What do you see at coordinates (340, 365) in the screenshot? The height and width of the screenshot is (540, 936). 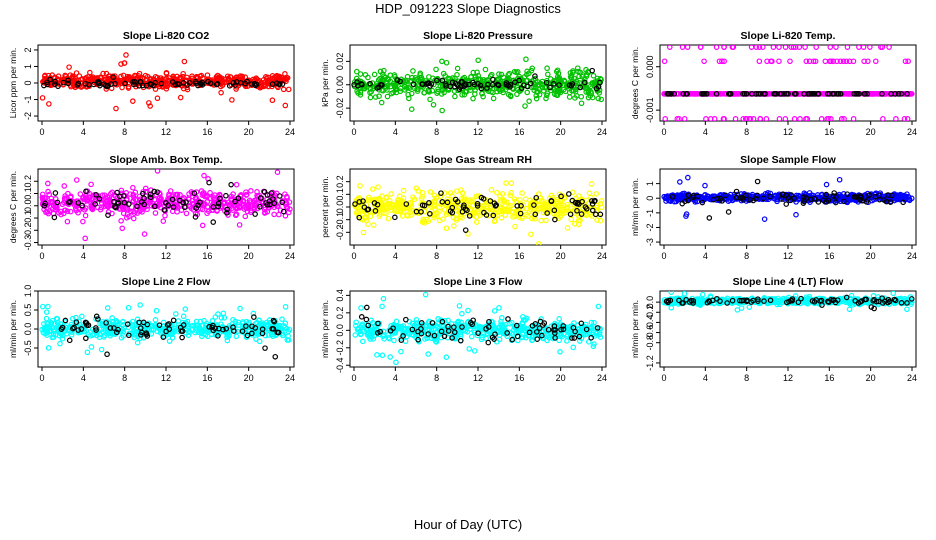 I see `y-tick-label: -0.4` at bounding box center [340, 365].